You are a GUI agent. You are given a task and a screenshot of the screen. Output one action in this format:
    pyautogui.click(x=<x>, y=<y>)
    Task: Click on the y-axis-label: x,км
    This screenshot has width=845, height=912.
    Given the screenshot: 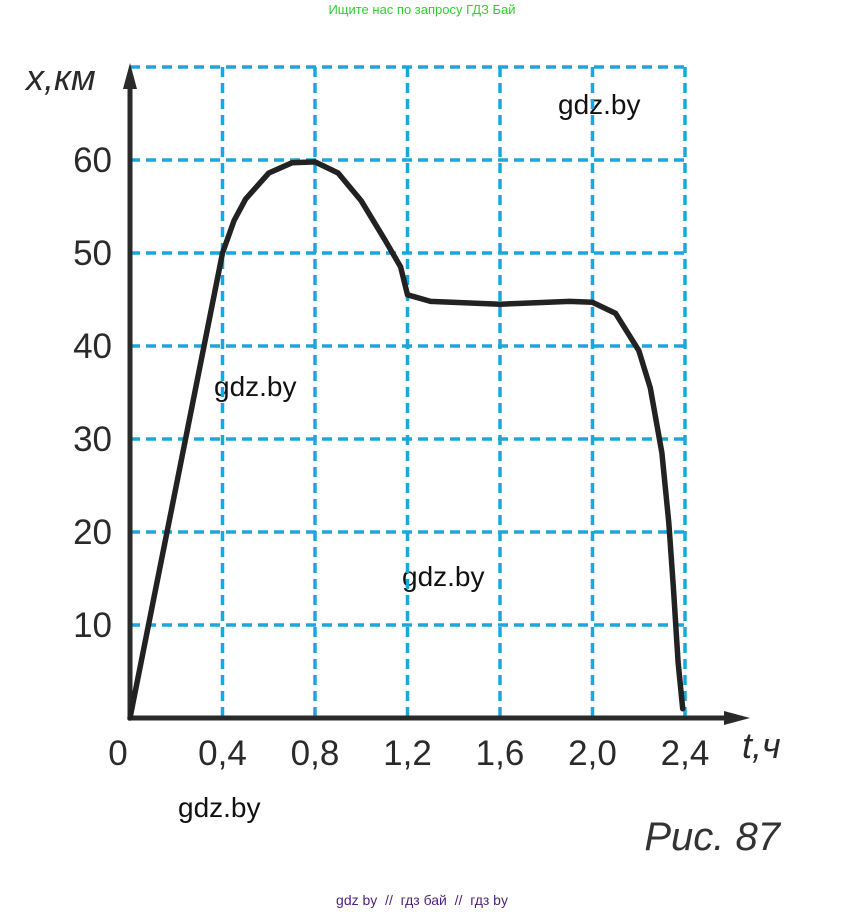 What is the action you would take?
    pyautogui.click(x=60, y=77)
    